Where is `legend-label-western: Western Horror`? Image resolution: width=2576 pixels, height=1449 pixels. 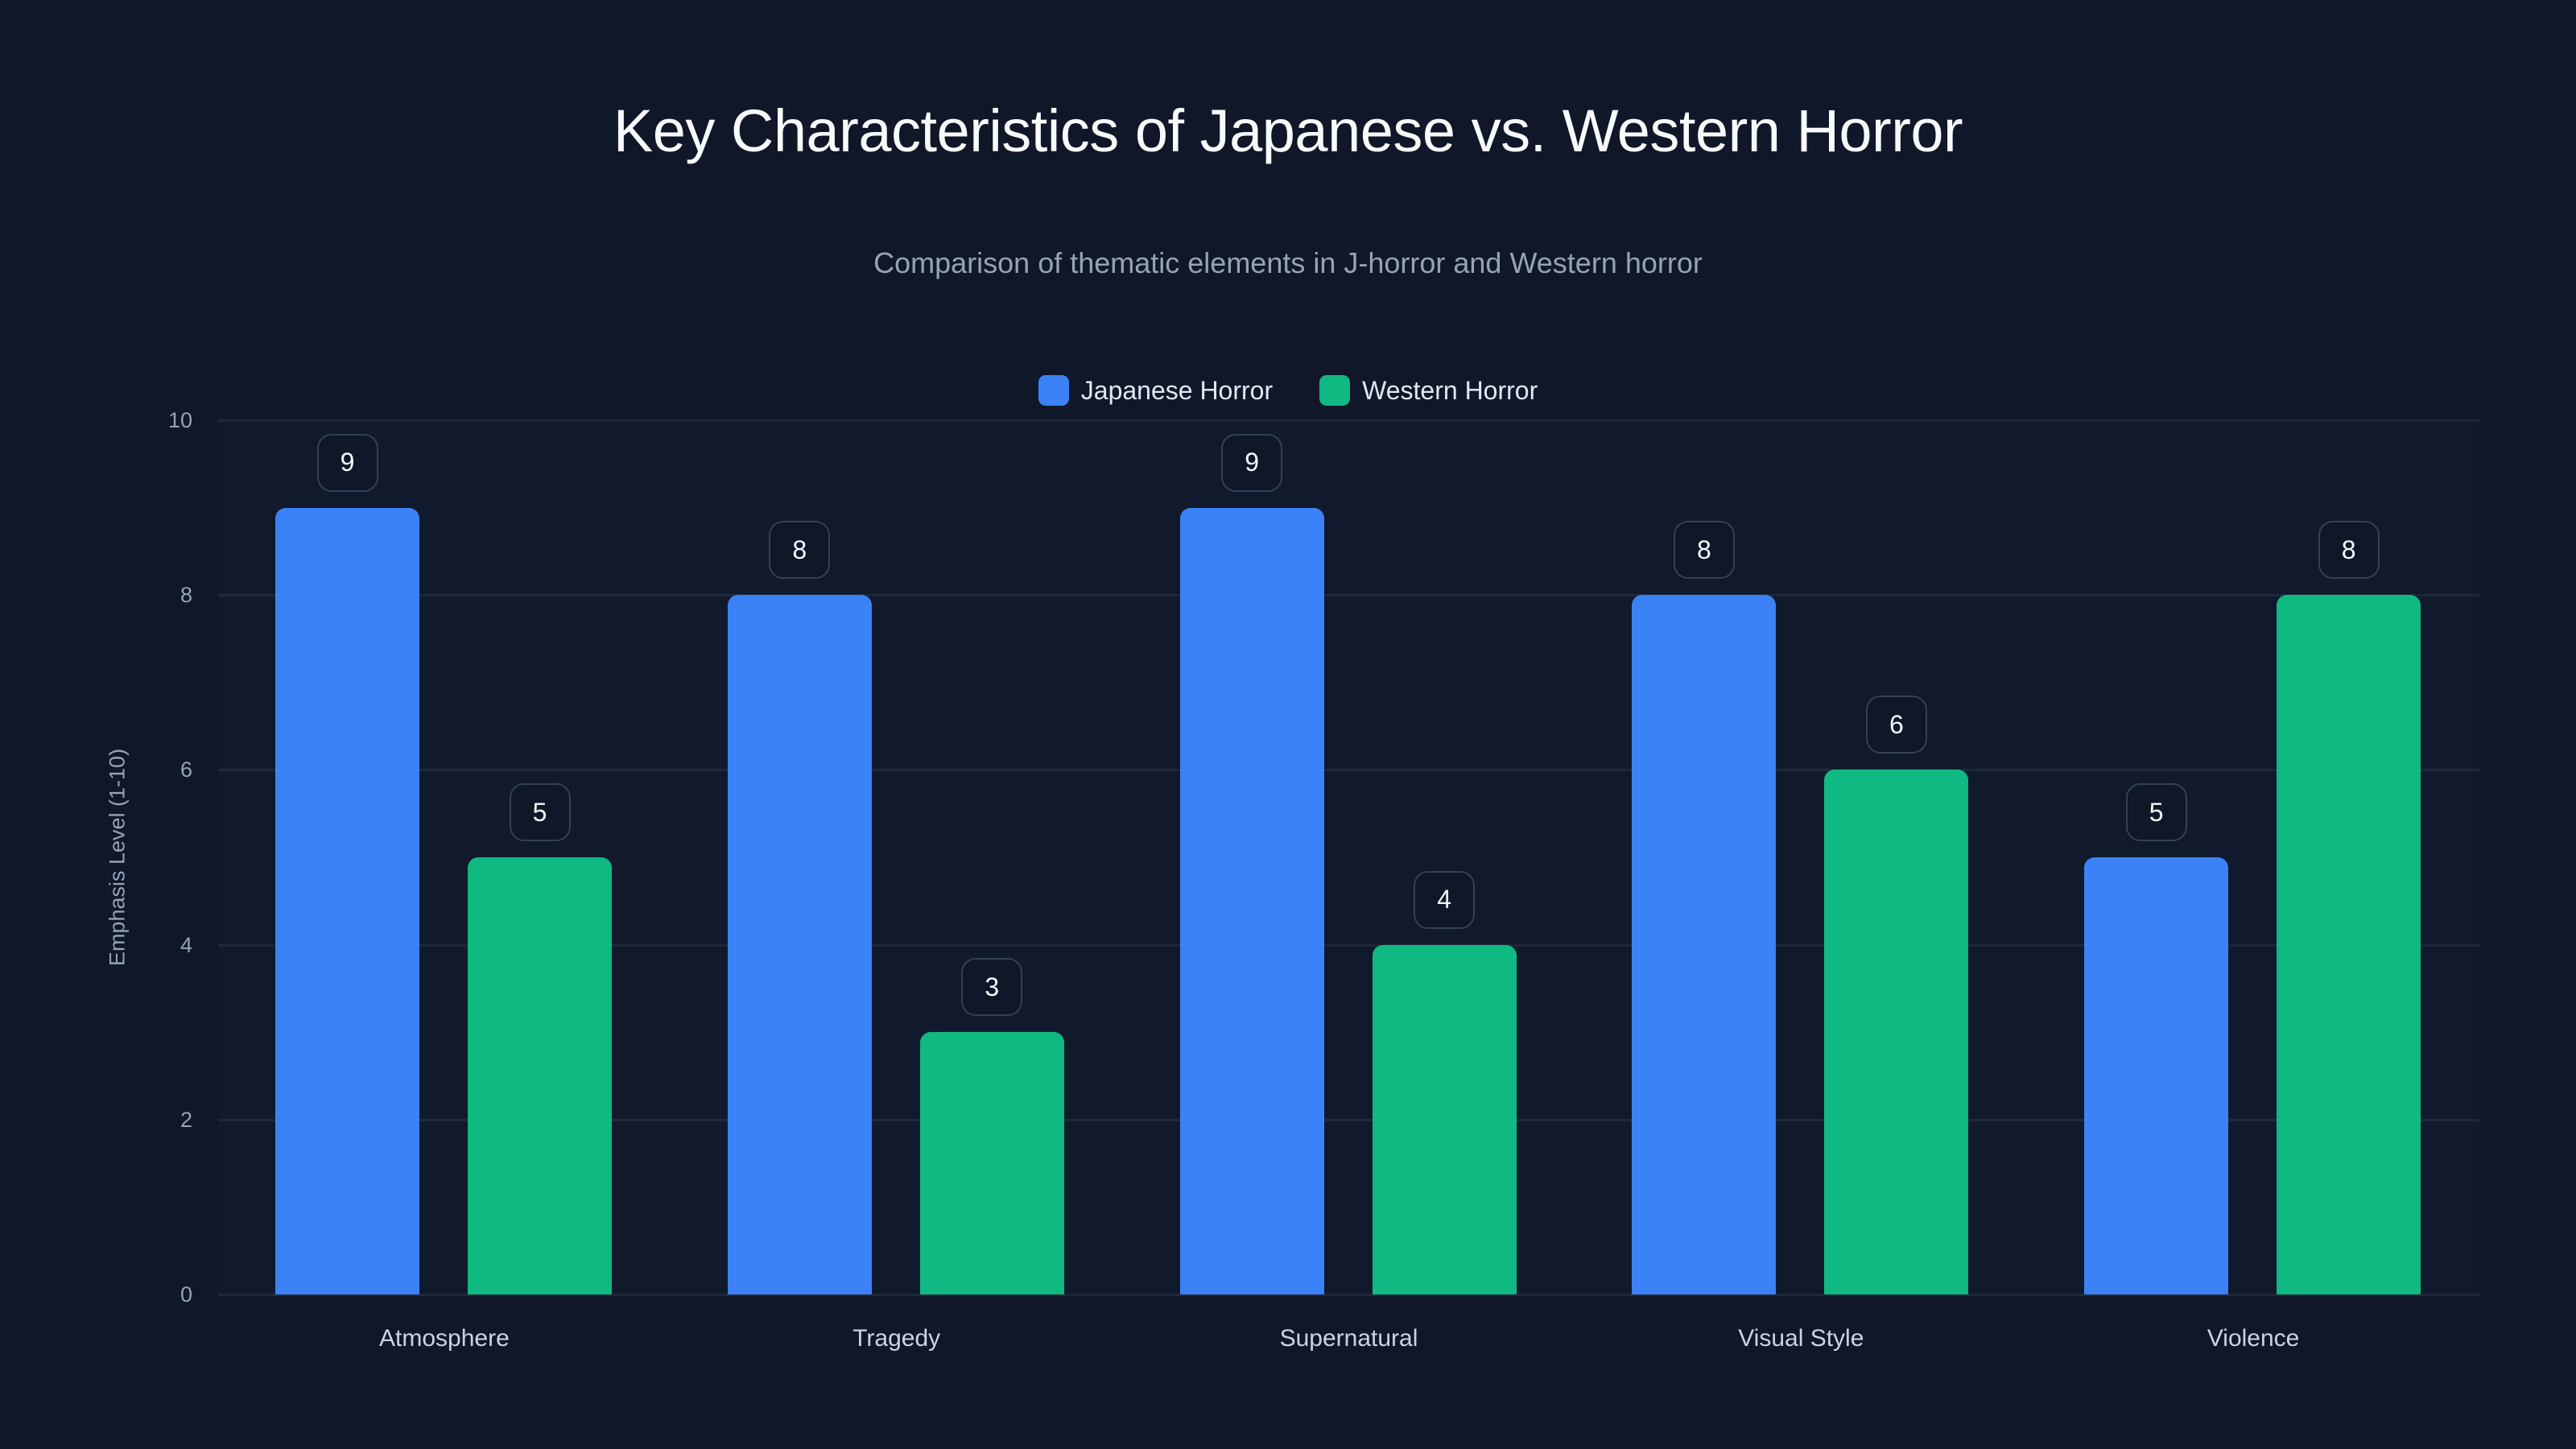
legend-label-western: Western Horror is located at coordinates (1450, 390).